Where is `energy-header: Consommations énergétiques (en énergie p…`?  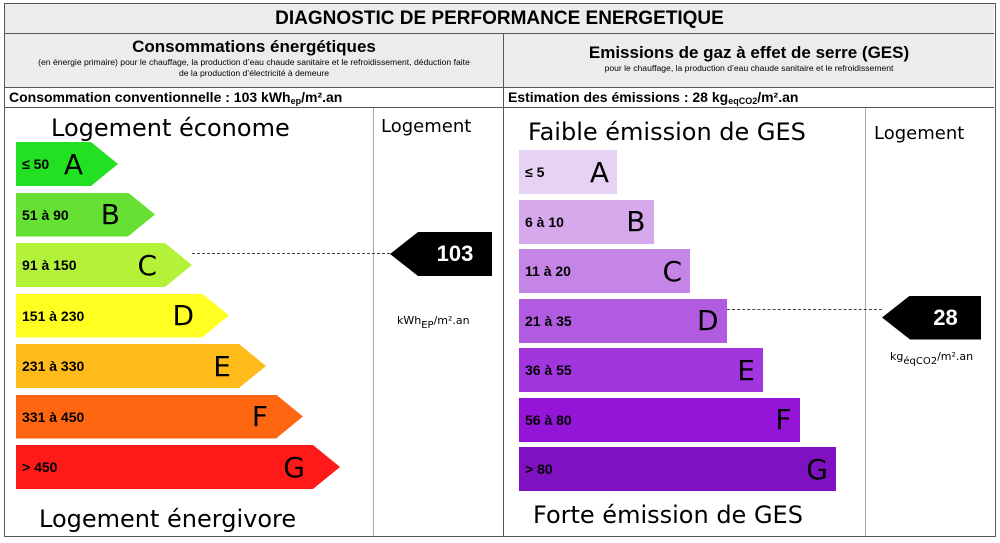 energy-header: Consommations énergétiques (en énergie p… is located at coordinates (254, 61).